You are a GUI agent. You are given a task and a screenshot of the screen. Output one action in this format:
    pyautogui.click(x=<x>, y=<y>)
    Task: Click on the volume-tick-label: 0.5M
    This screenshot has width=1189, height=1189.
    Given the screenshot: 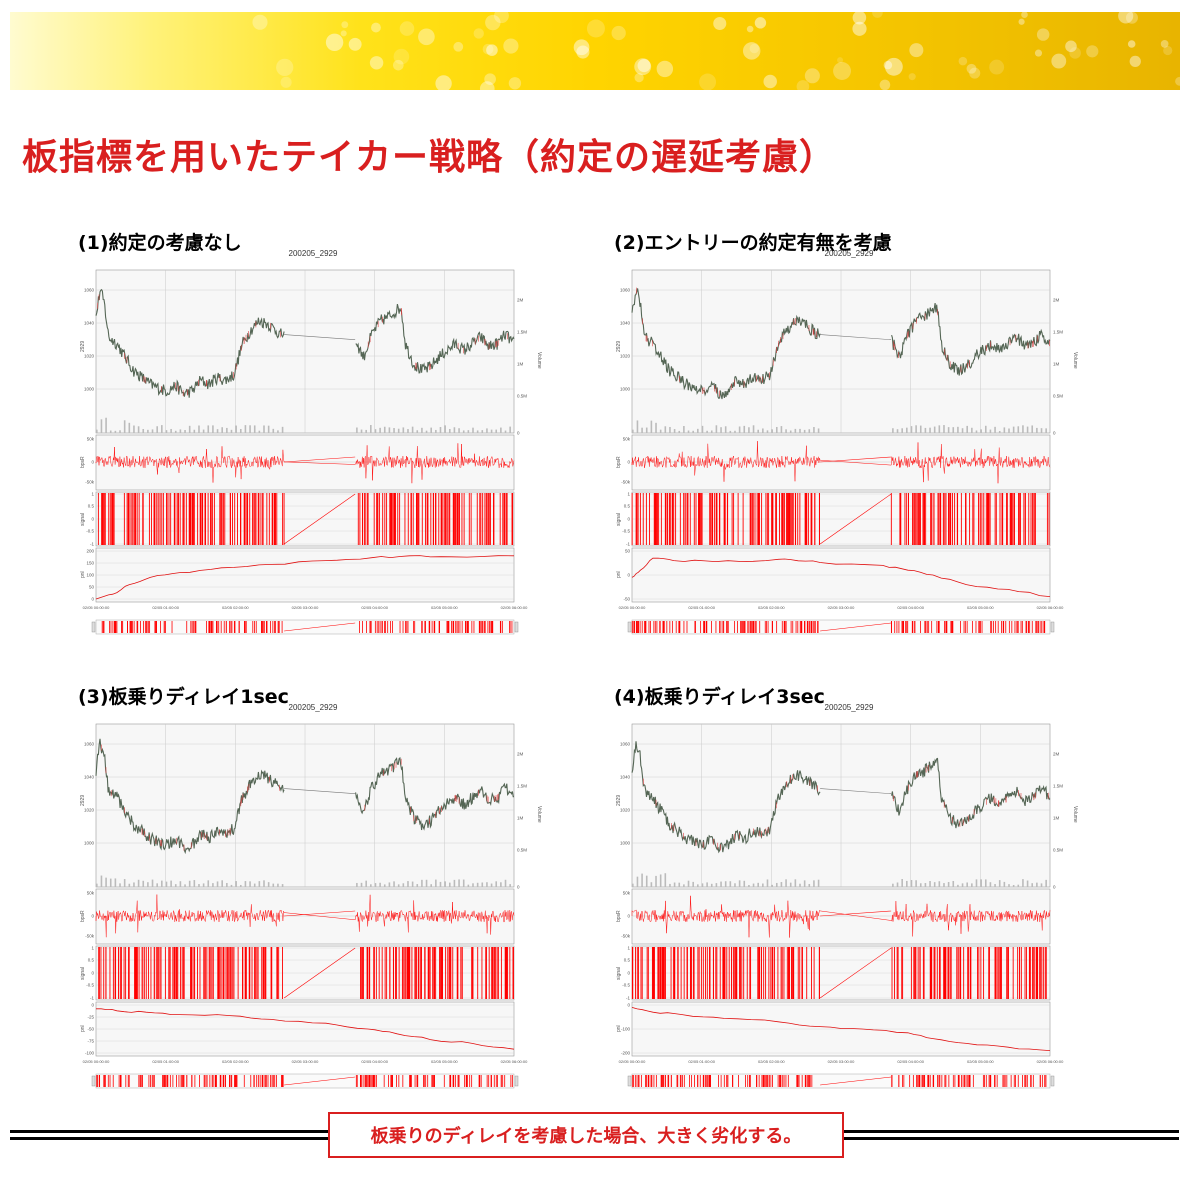 What is the action you would take?
    pyautogui.click(x=522, y=850)
    